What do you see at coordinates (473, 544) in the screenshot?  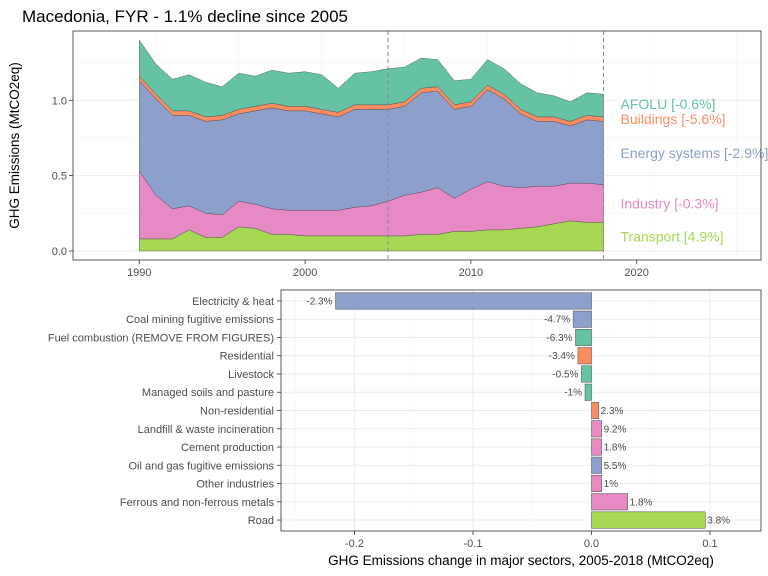 I see `bottom-x-tick-label: -0.1` at bounding box center [473, 544].